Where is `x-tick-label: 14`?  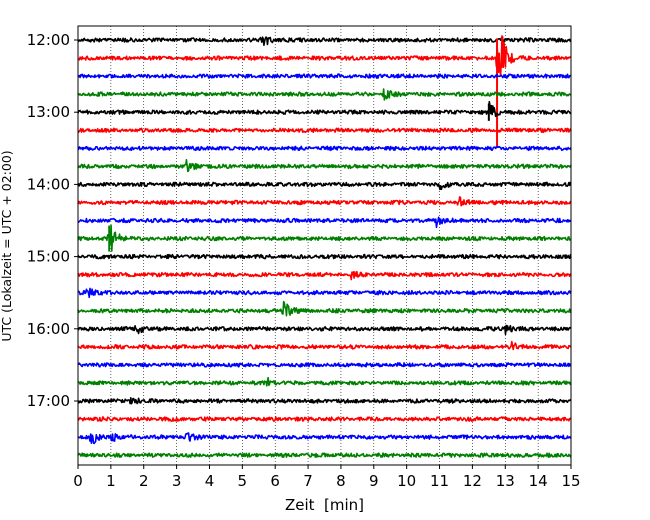 x-tick-label: 14 is located at coordinates (538, 481).